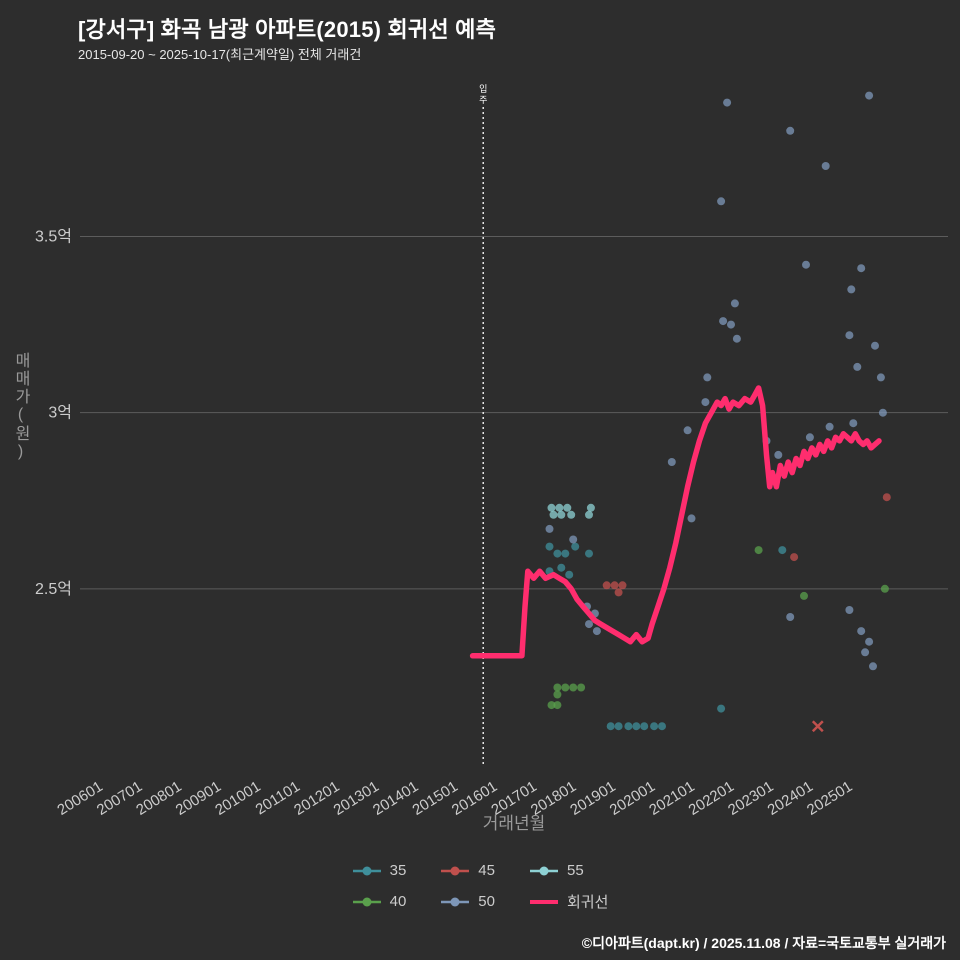 The height and width of the screenshot is (960, 960). What do you see at coordinates (60, 413) in the screenshot?
I see `y-tick-label: 3억` at bounding box center [60, 413].